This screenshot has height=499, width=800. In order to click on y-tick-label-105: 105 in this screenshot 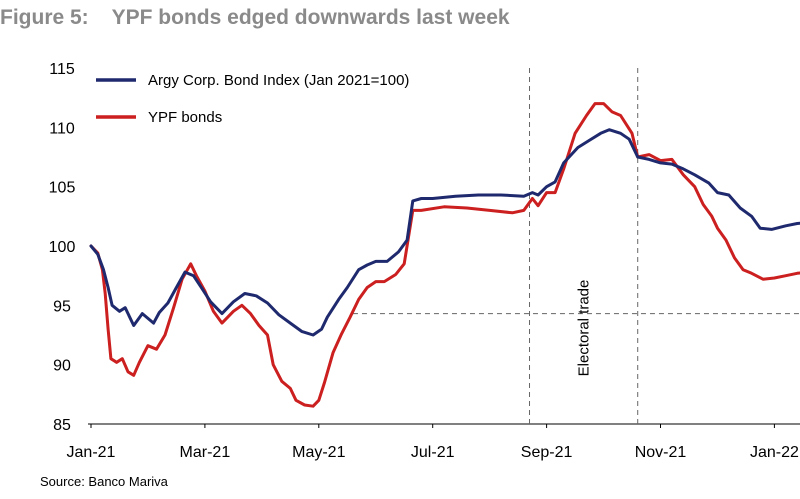, I will do `click(62, 188)`.